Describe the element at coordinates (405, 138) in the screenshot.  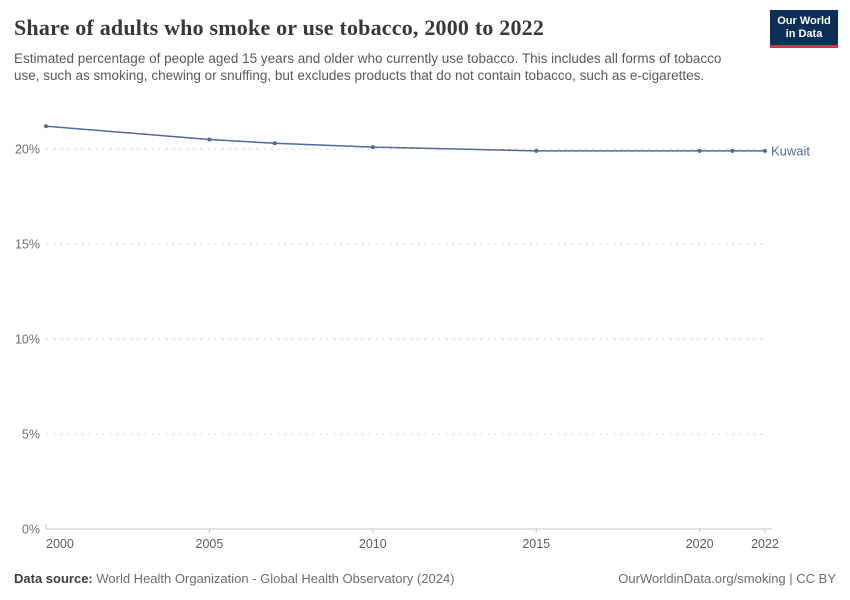
I see `kuwait-line` at that location.